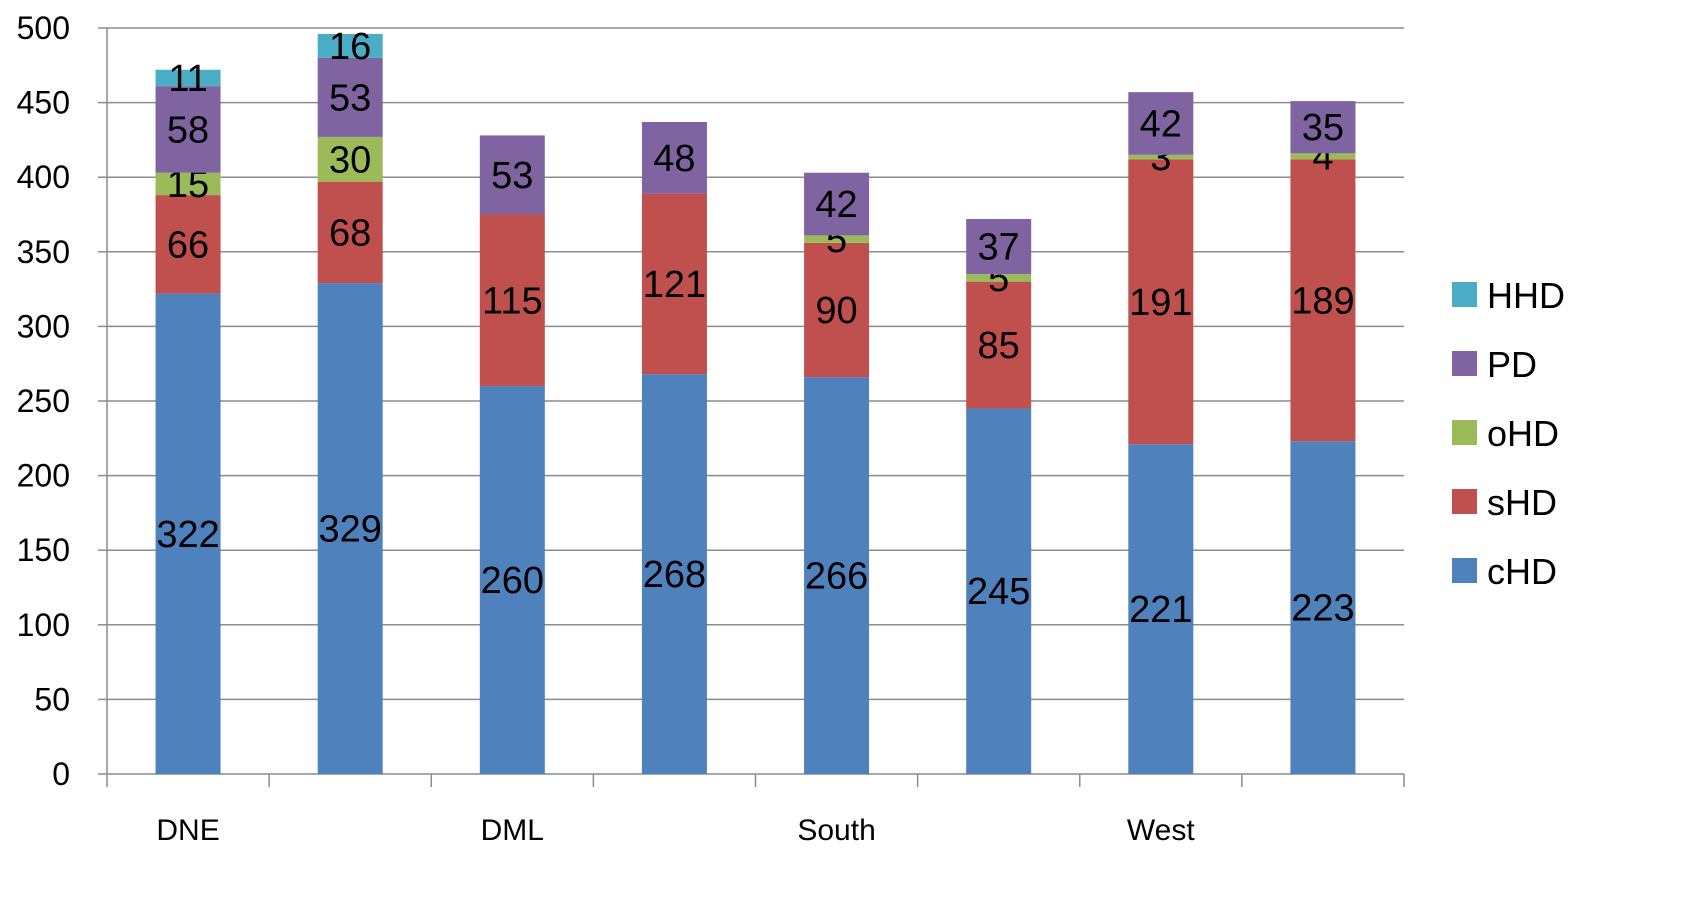 This screenshot has height=905, width=1683. I want to click on data-label: 322, so click(187, 535).